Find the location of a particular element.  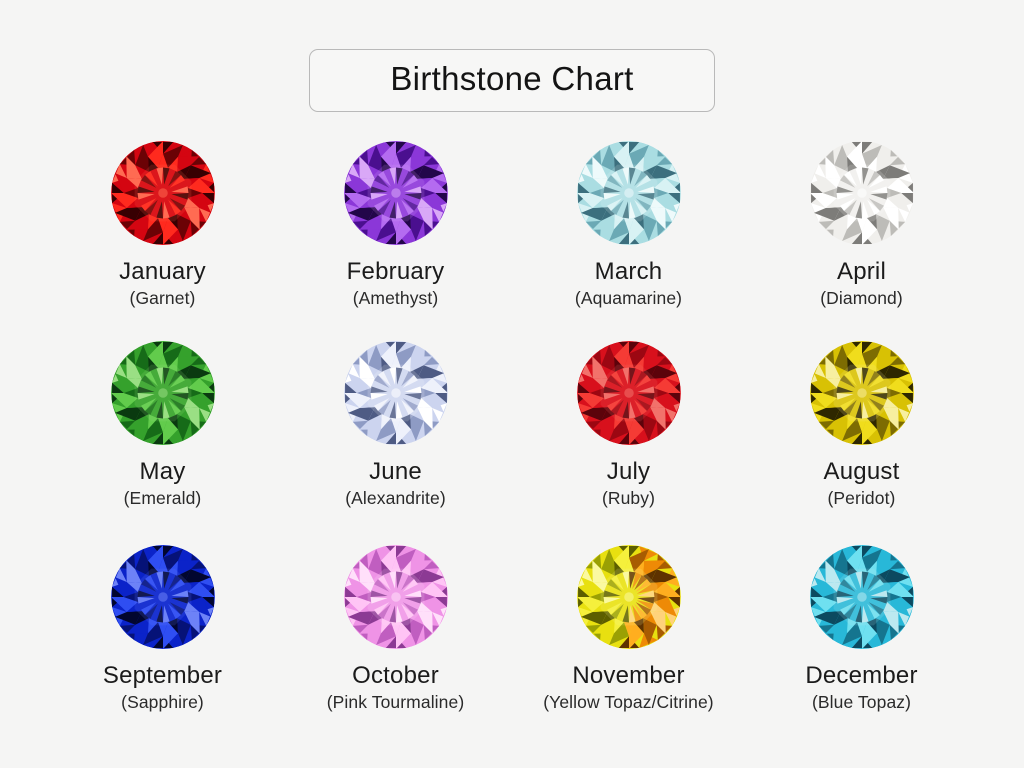

birthstone-cell-december: December (Blue Topaz) is located at coordinates (861, 644).